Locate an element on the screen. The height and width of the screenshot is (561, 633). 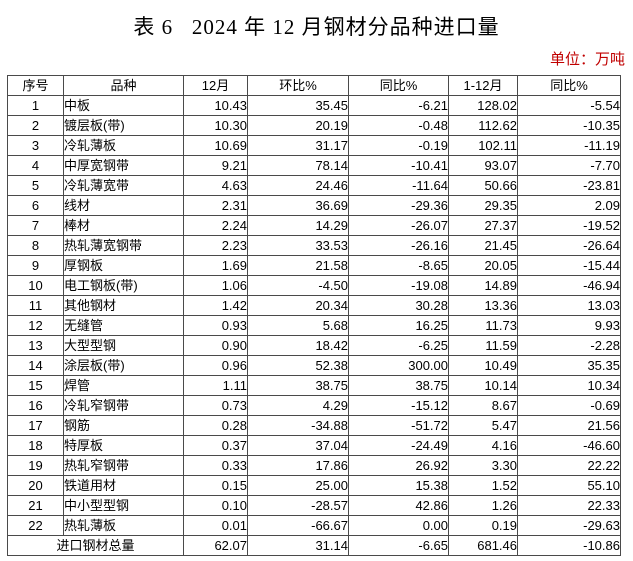
variety-cell: 冷轧薄宽带 is located at coordinates (123, 185).